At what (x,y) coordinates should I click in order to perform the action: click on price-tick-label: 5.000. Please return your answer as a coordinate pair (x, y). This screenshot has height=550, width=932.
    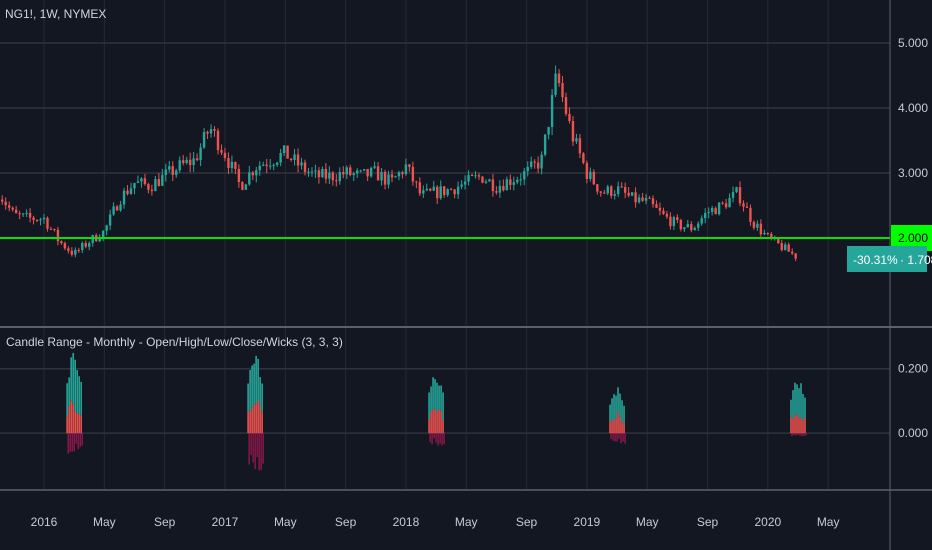
    Looking at the image, I should click on (913, 43).